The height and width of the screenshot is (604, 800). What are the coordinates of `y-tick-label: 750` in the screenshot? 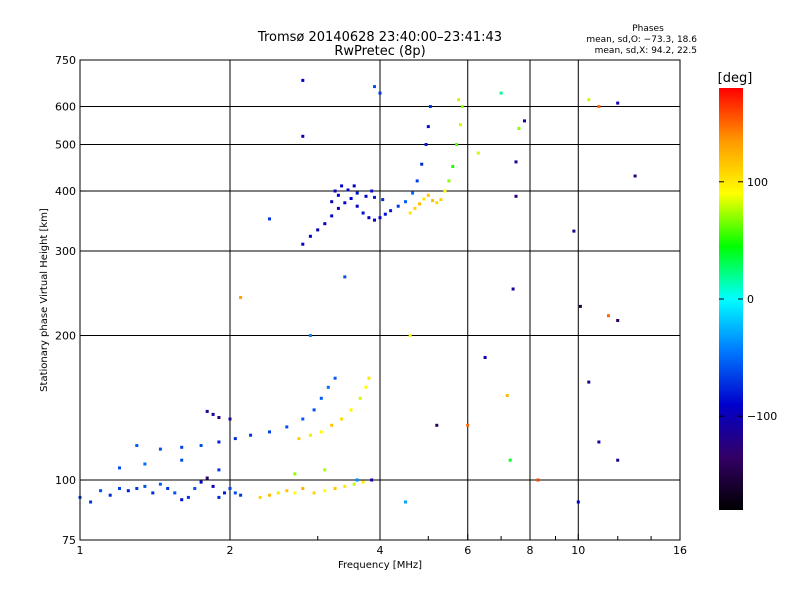 It's located at (65, 60).